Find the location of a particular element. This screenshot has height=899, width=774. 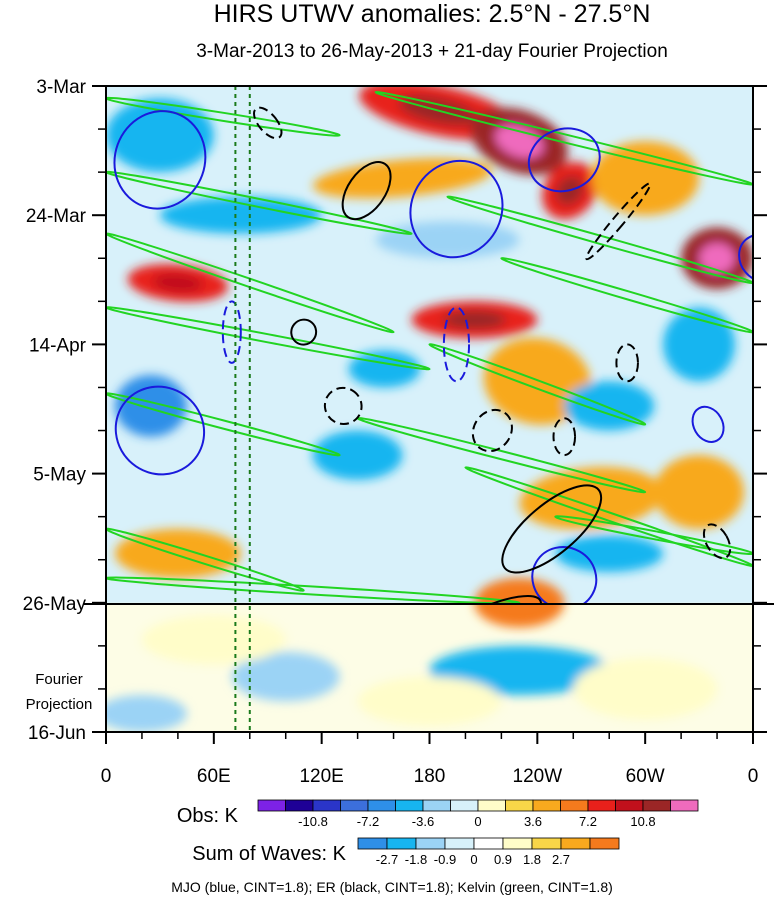

fourier-label-line1: Fourier is located at coordinates (59, 679).